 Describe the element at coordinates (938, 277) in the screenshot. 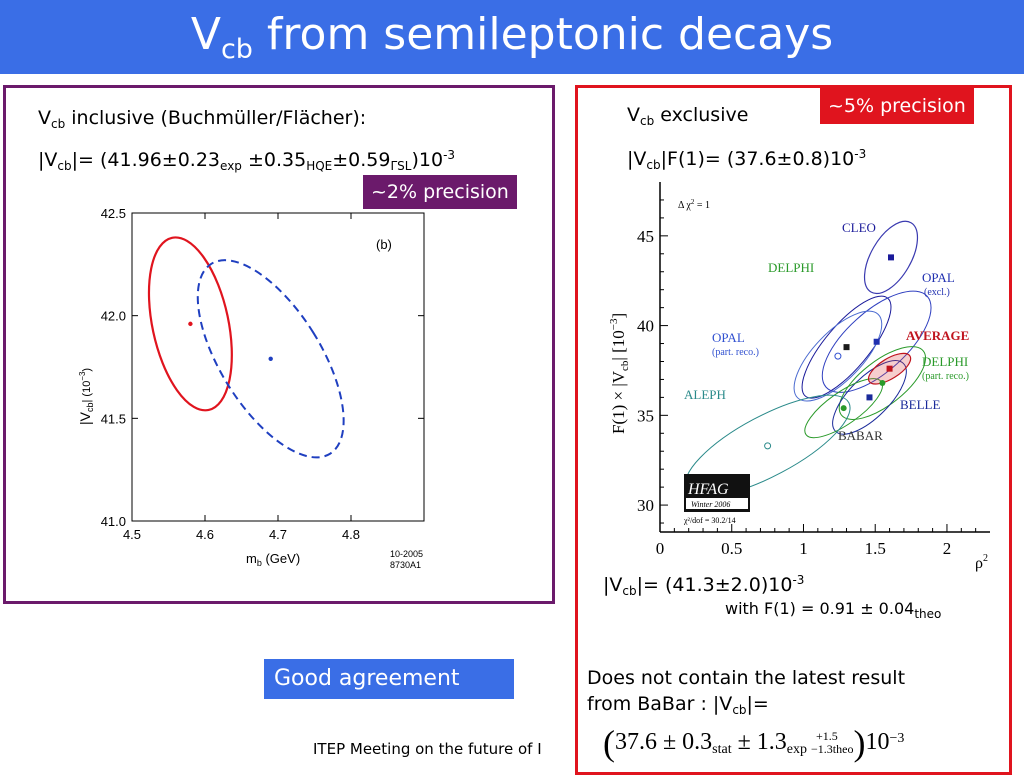

I see `label-opal: OPAL` at that location.